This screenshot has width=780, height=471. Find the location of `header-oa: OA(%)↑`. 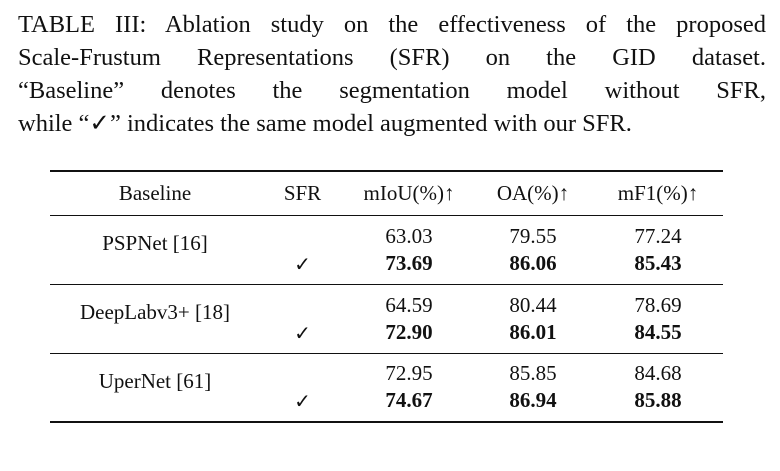

header-oa: OA(%)↑ is located at coordinates (533, 193).